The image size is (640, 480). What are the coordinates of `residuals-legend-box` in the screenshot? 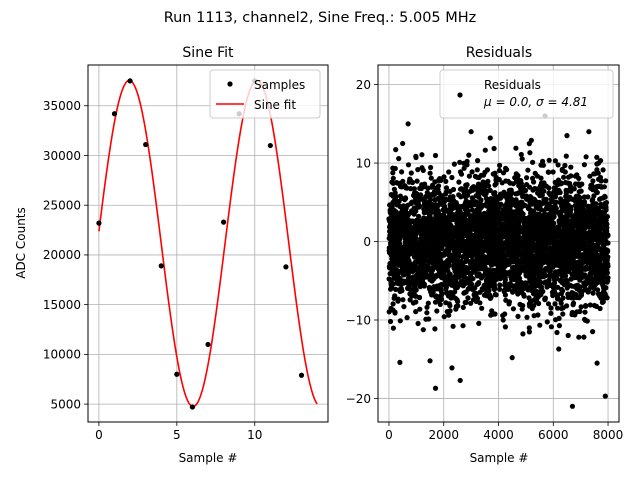 It's located at (526, 94).